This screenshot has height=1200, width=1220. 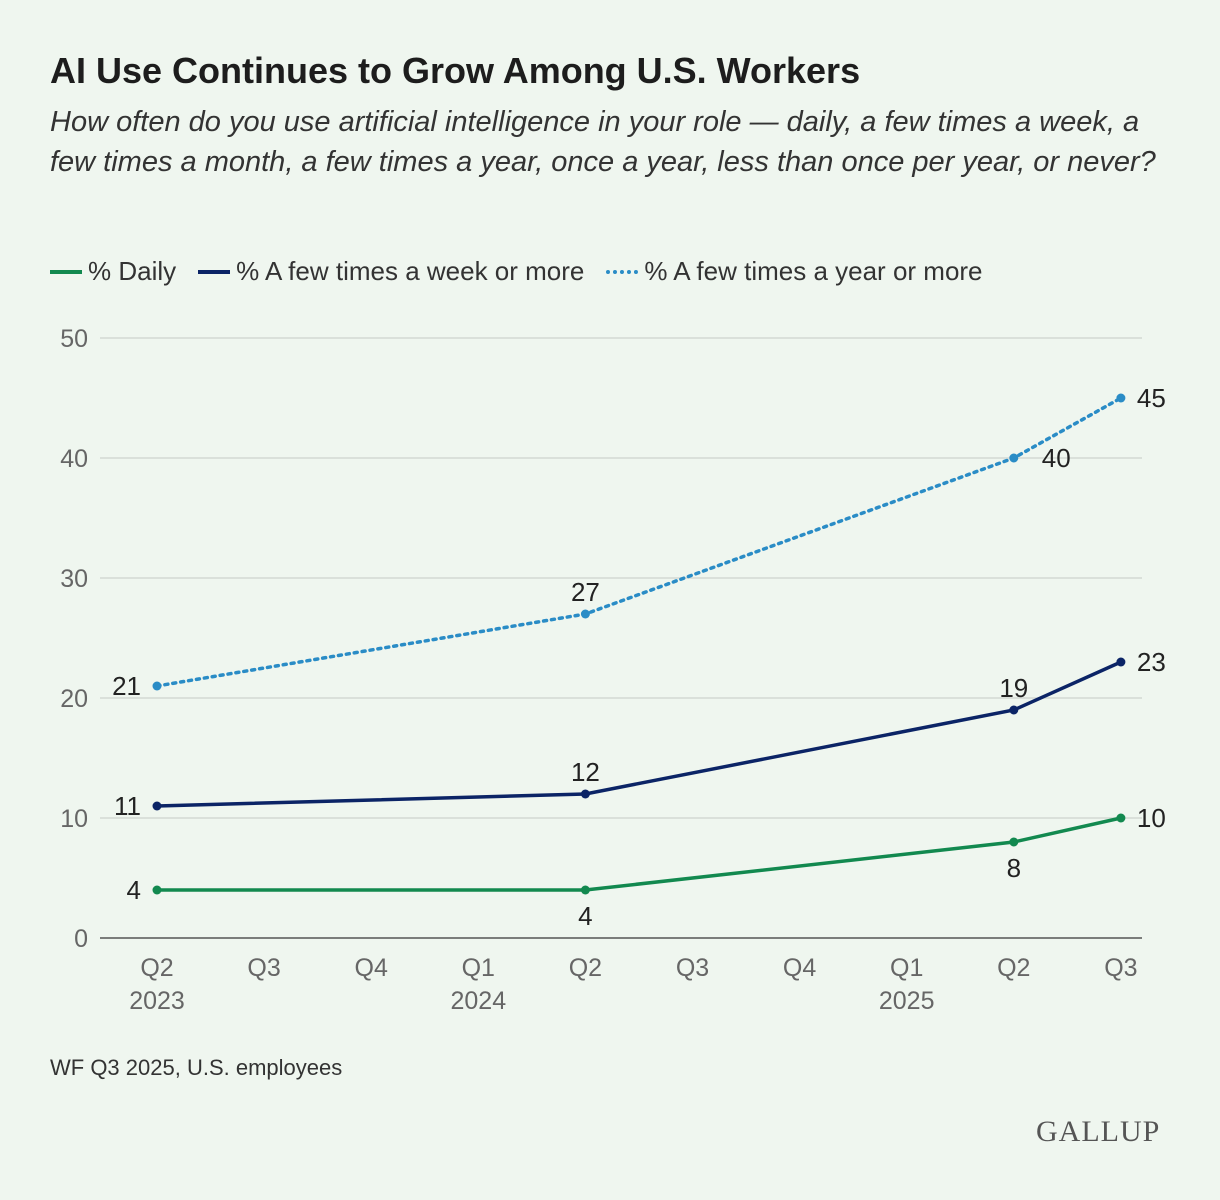 What do you see at coordinates (585, 772) in the screenshot?
I see `data-label: 12` at bounding box center [585, 772].